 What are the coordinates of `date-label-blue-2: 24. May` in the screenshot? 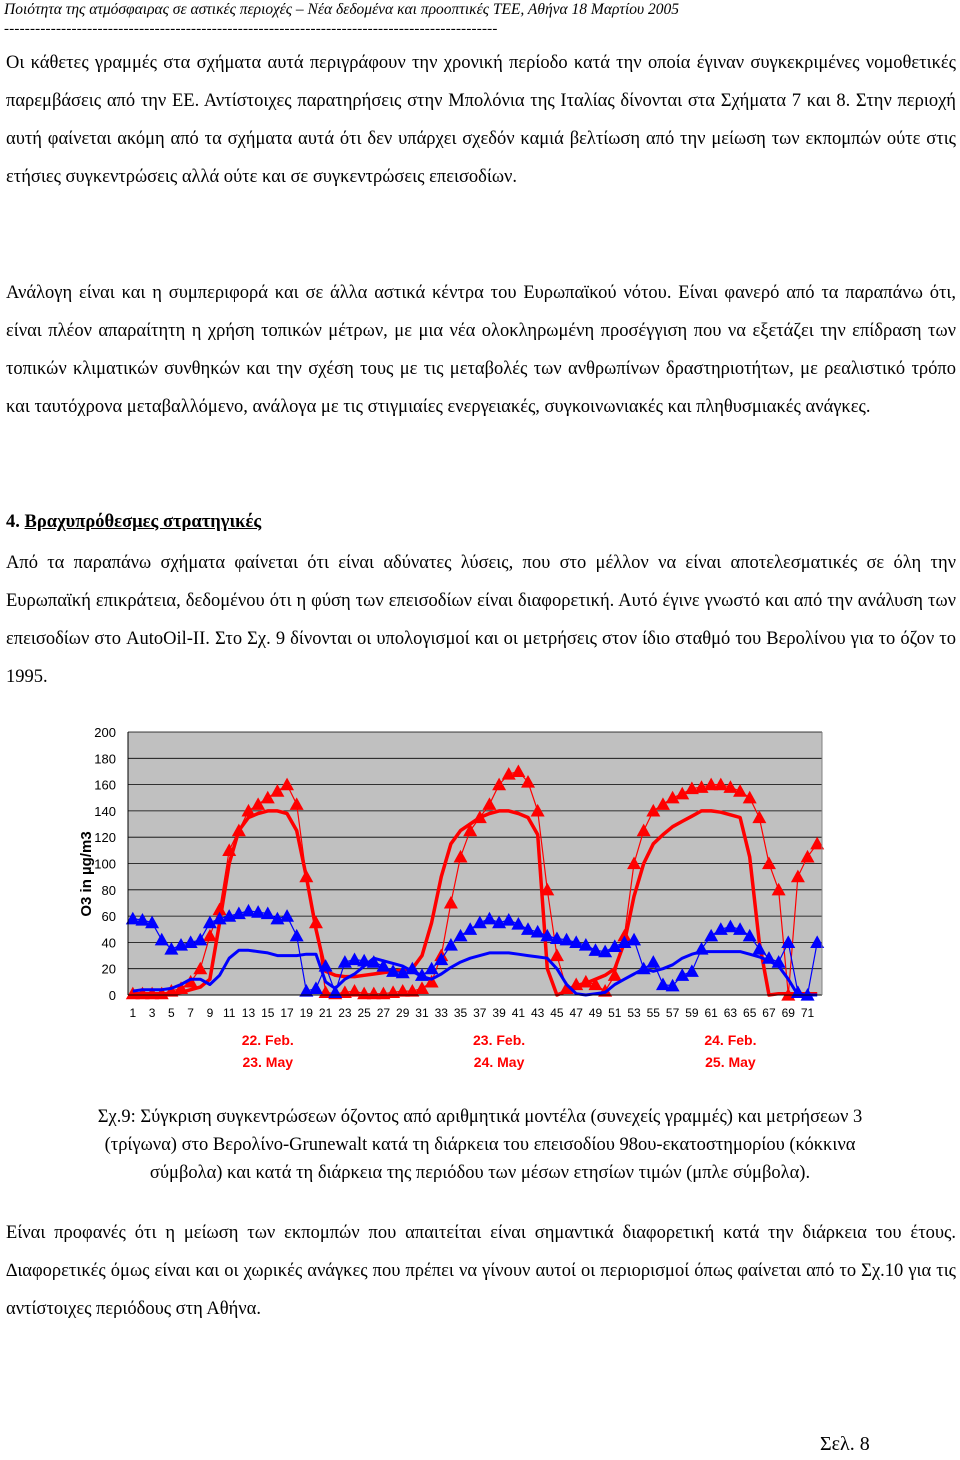 It's located at (499, 1062).